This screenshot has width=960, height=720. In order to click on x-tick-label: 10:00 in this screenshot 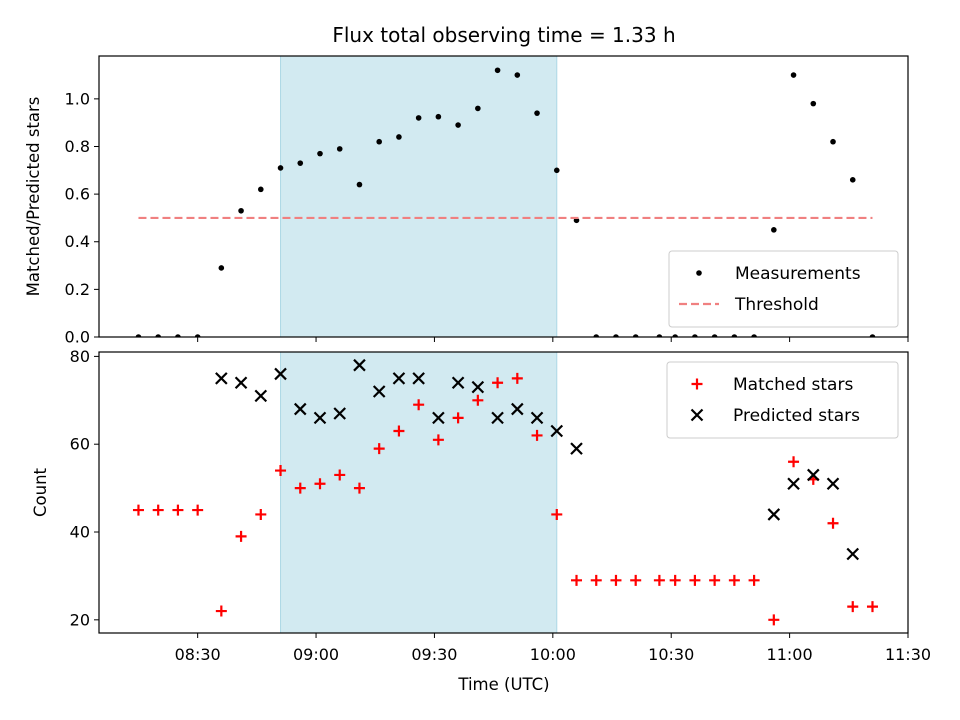, I will do `click(553, 654)`.